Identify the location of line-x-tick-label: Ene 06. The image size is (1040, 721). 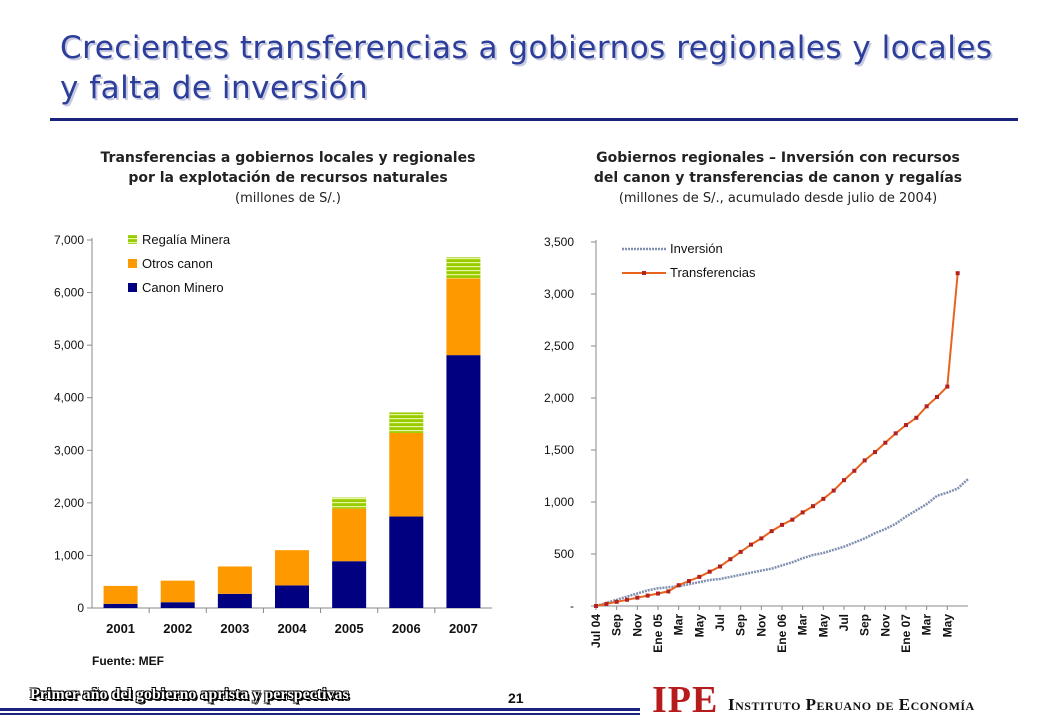
(782, 633).